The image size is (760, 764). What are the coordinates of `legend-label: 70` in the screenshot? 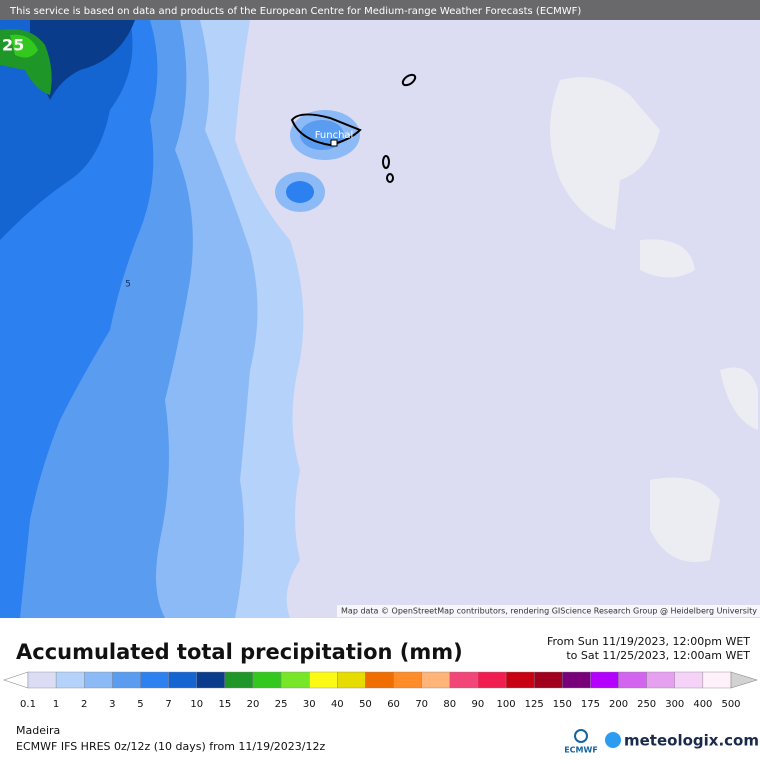 It's located at (421, 704).